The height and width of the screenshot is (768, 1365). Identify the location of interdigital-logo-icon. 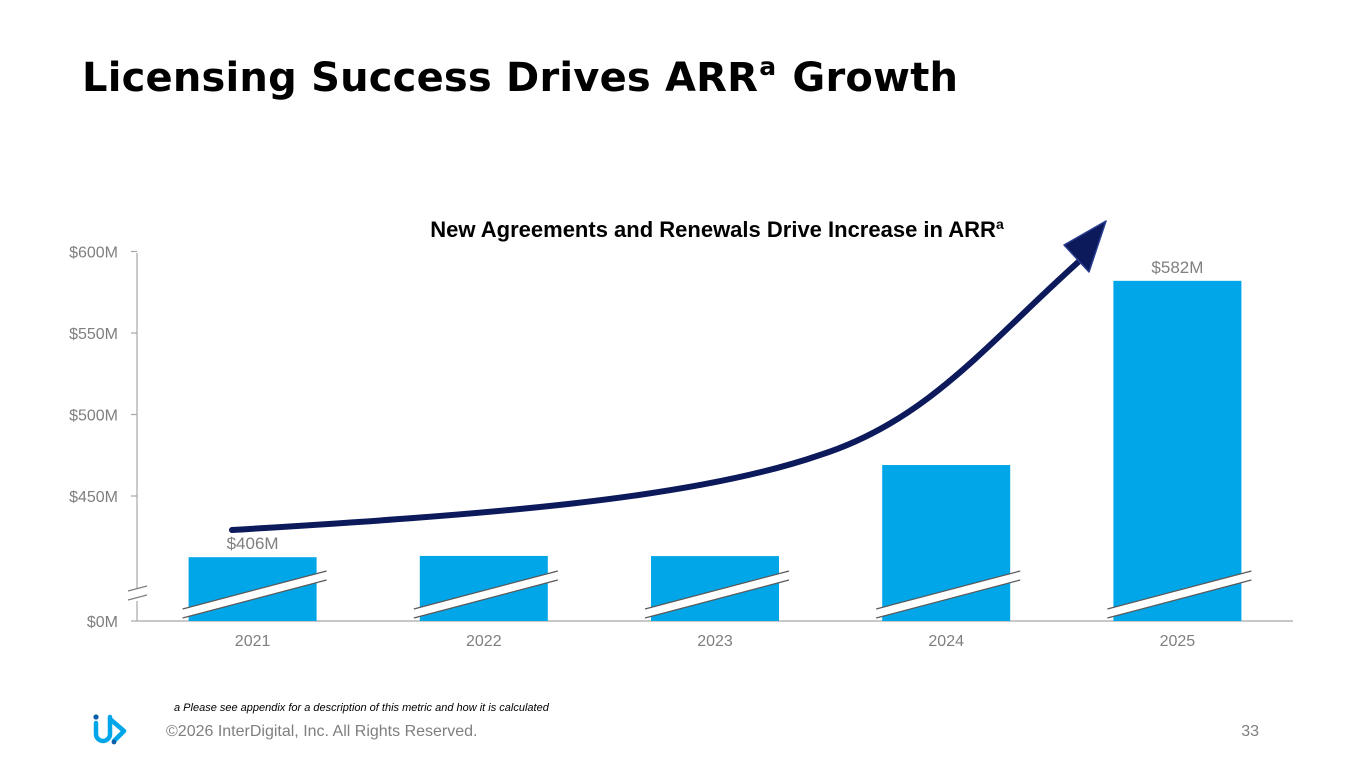
(110, 729).